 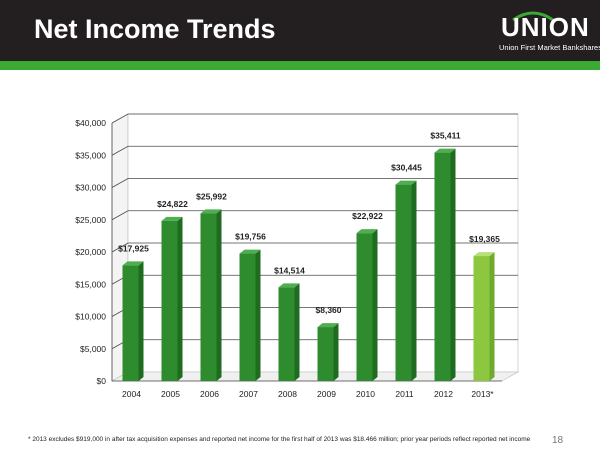 I want to click on y-tick-label: $25,000, so click(x=90, y=220).